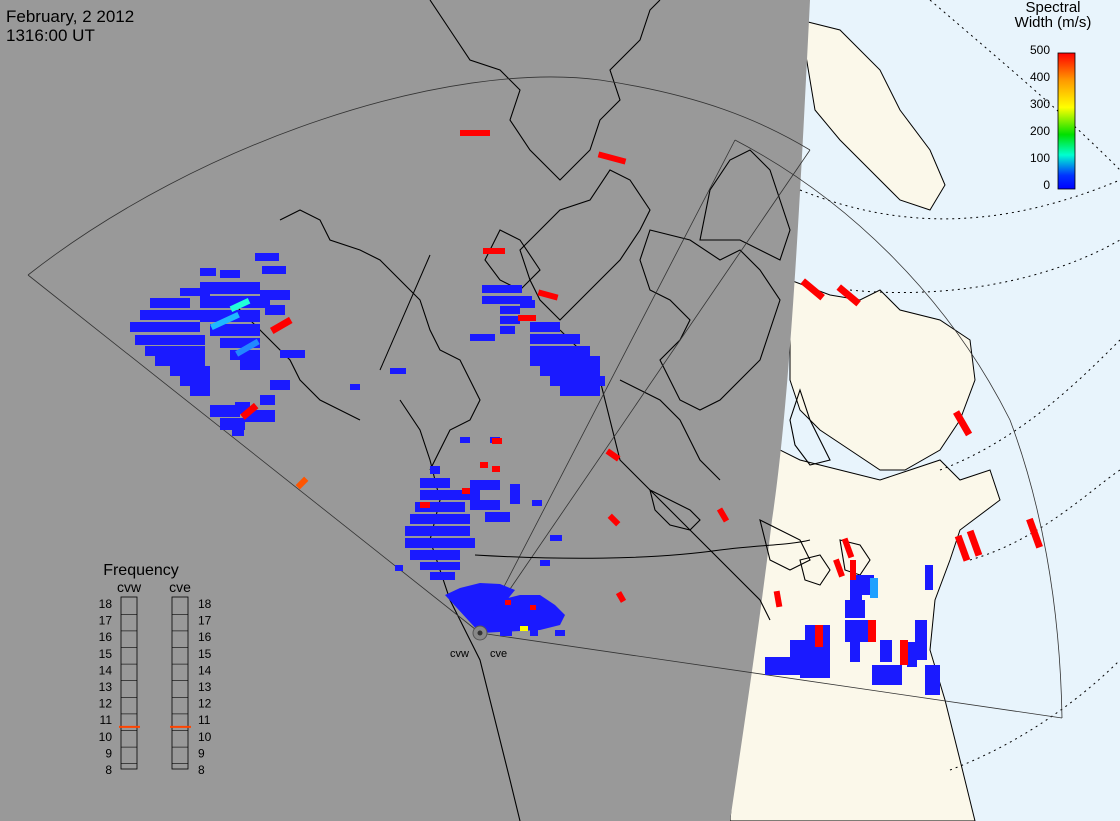 This screenshot has height=821, width=1120. I want to click on scatter-alaska, so click(268, 344).